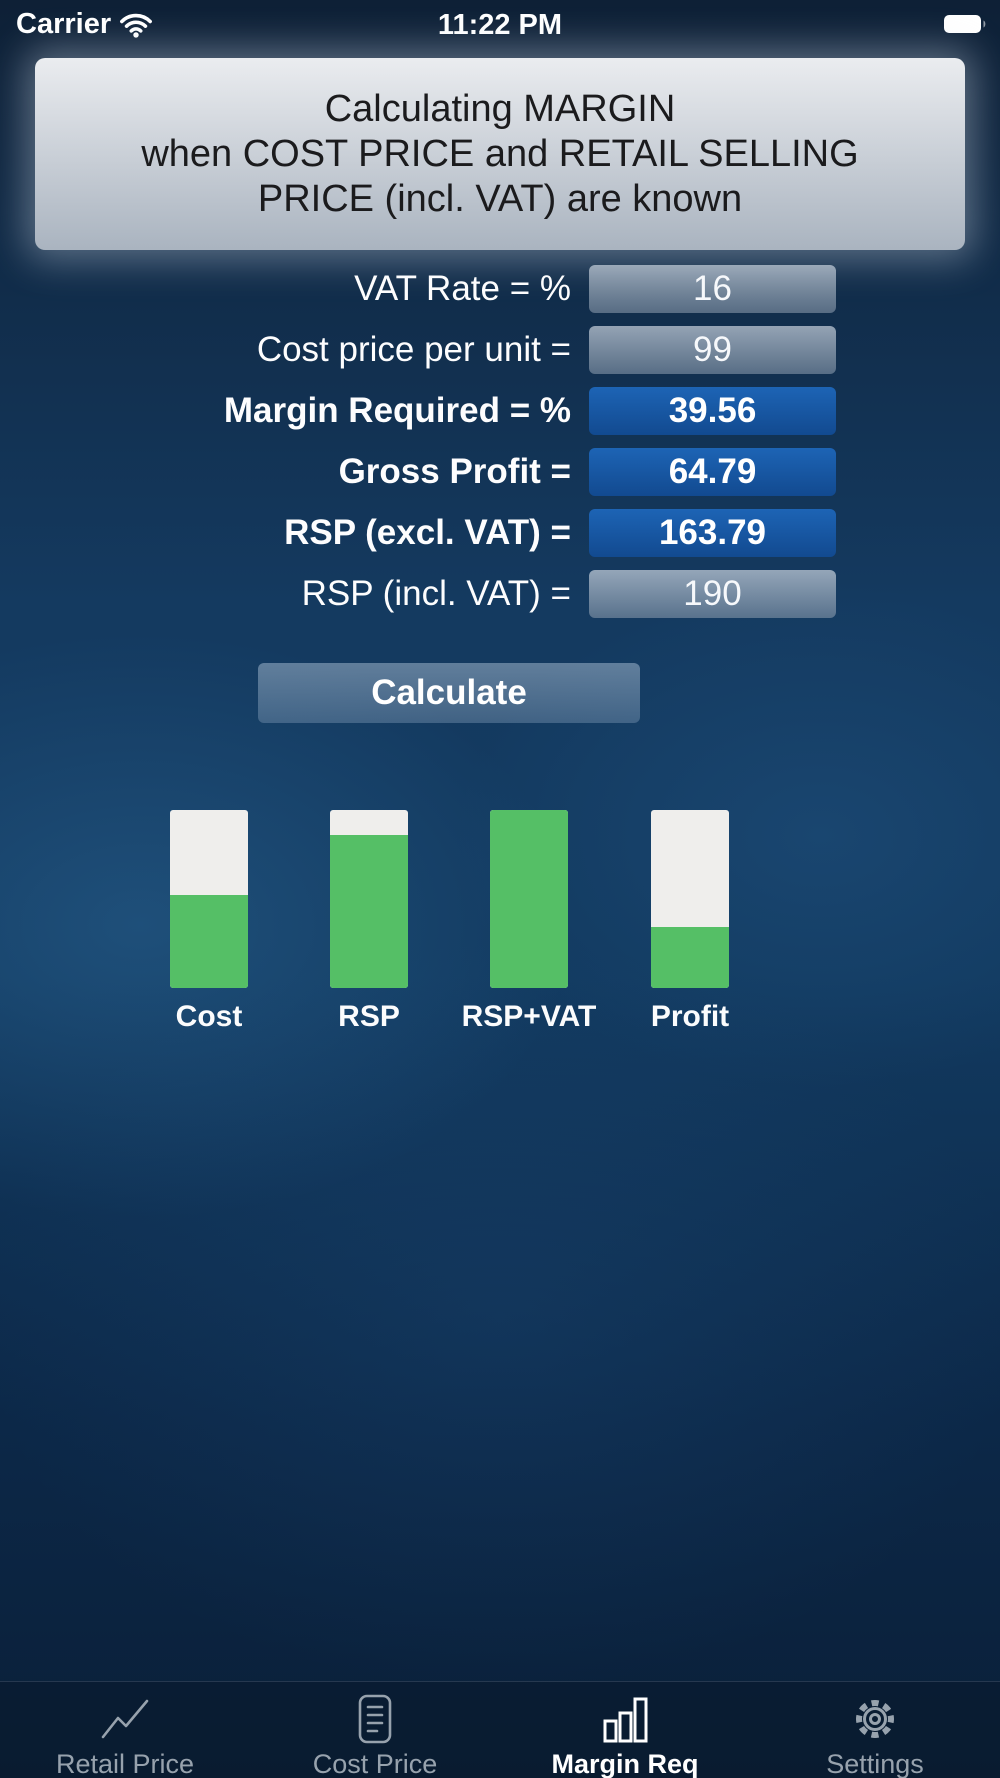 This screenshot has height=1778, width=1000. I want to click on clock-time: 11:22 PM, so click(500, 25).